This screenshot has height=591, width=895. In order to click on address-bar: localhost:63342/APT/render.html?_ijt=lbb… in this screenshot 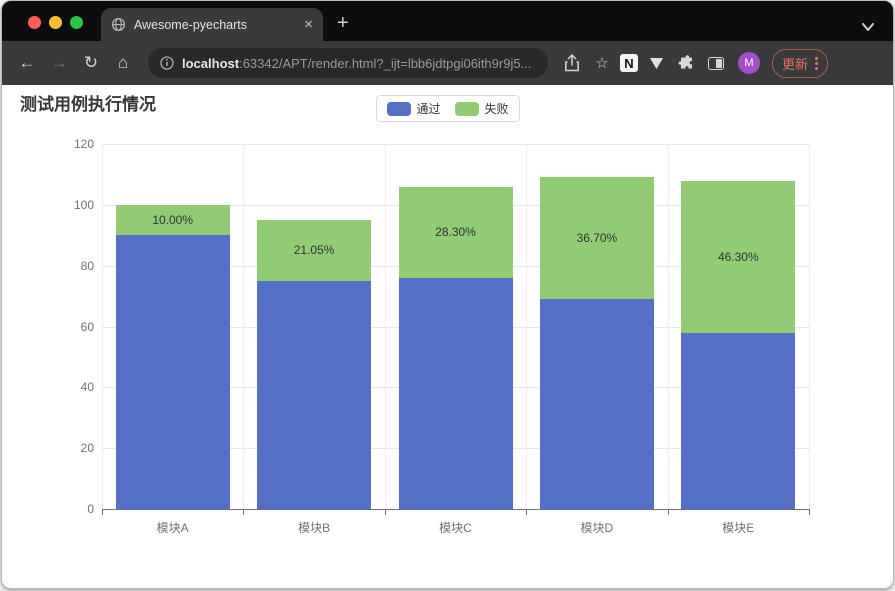, I will do `click(348, 63)`.